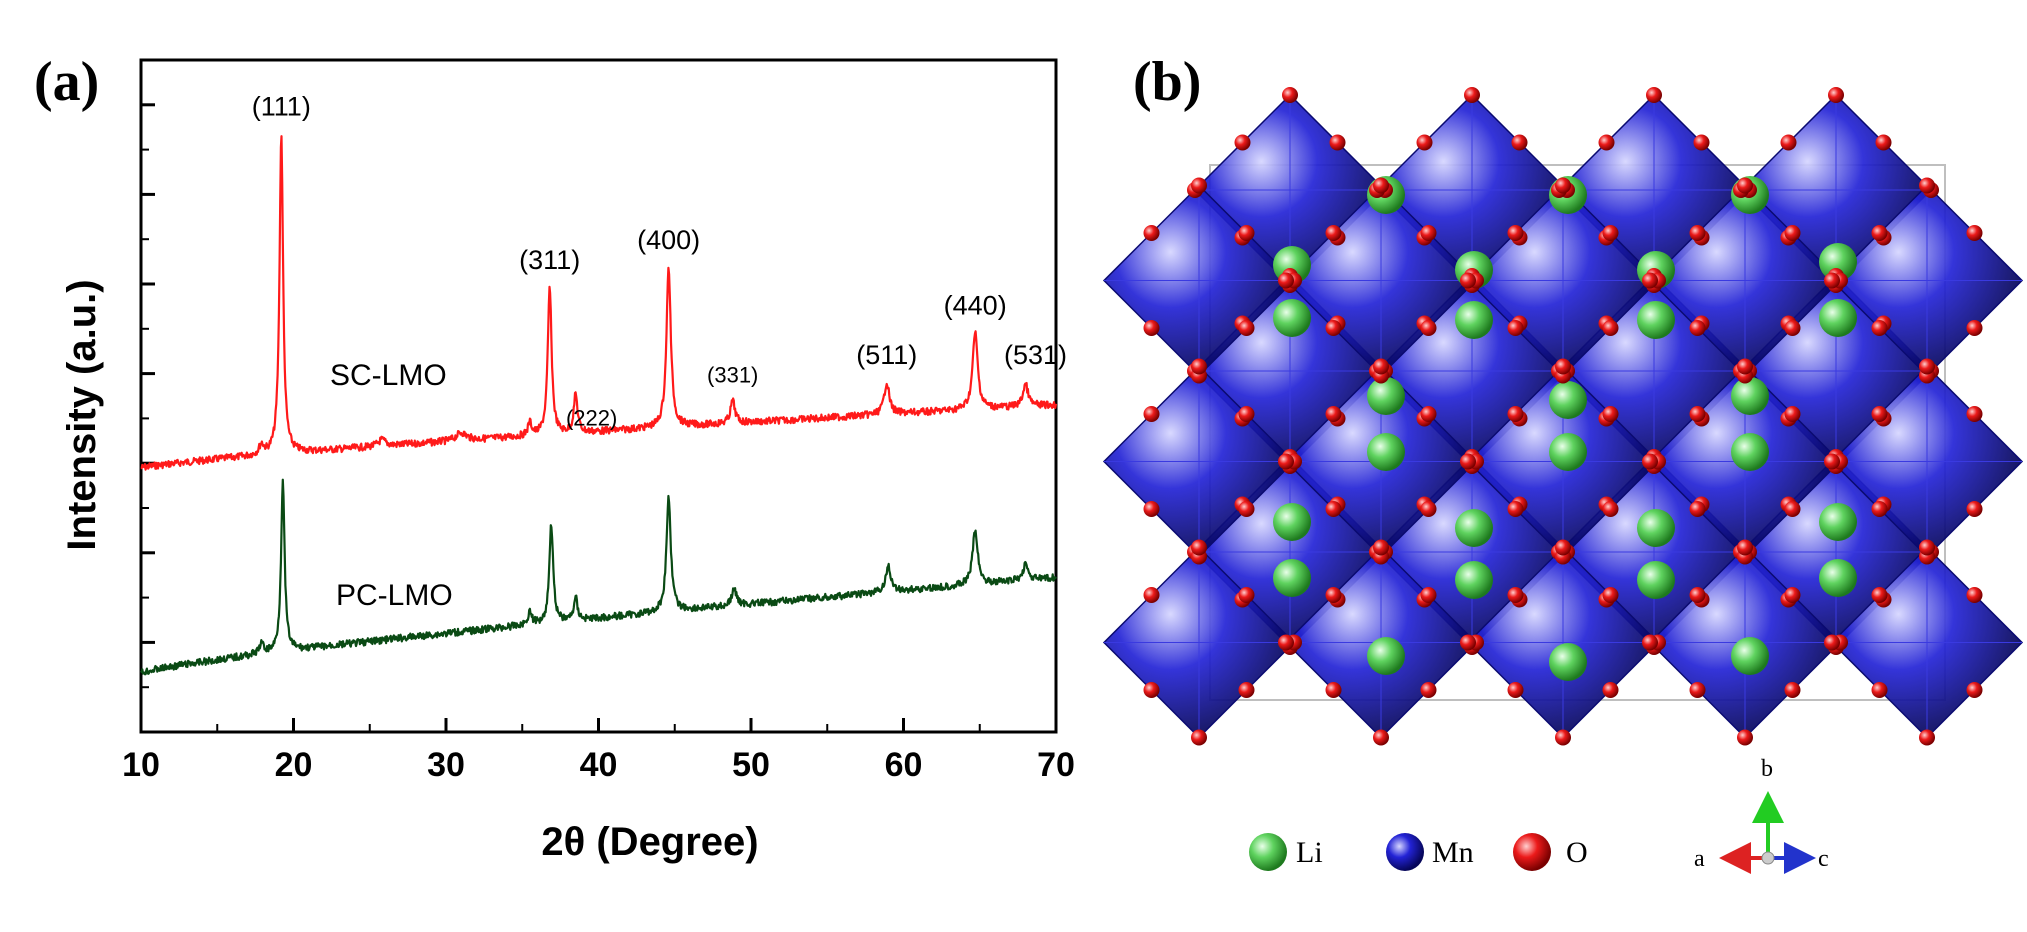  I want to click on series-line-pc-lmo, so click(598, 577).